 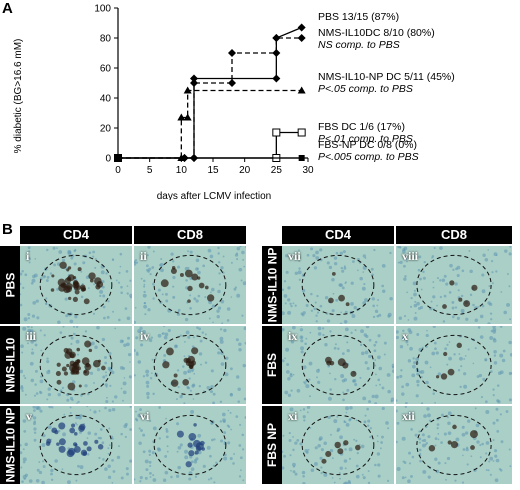 I want to click on tile-label: viii, so click(x=410, y=256).